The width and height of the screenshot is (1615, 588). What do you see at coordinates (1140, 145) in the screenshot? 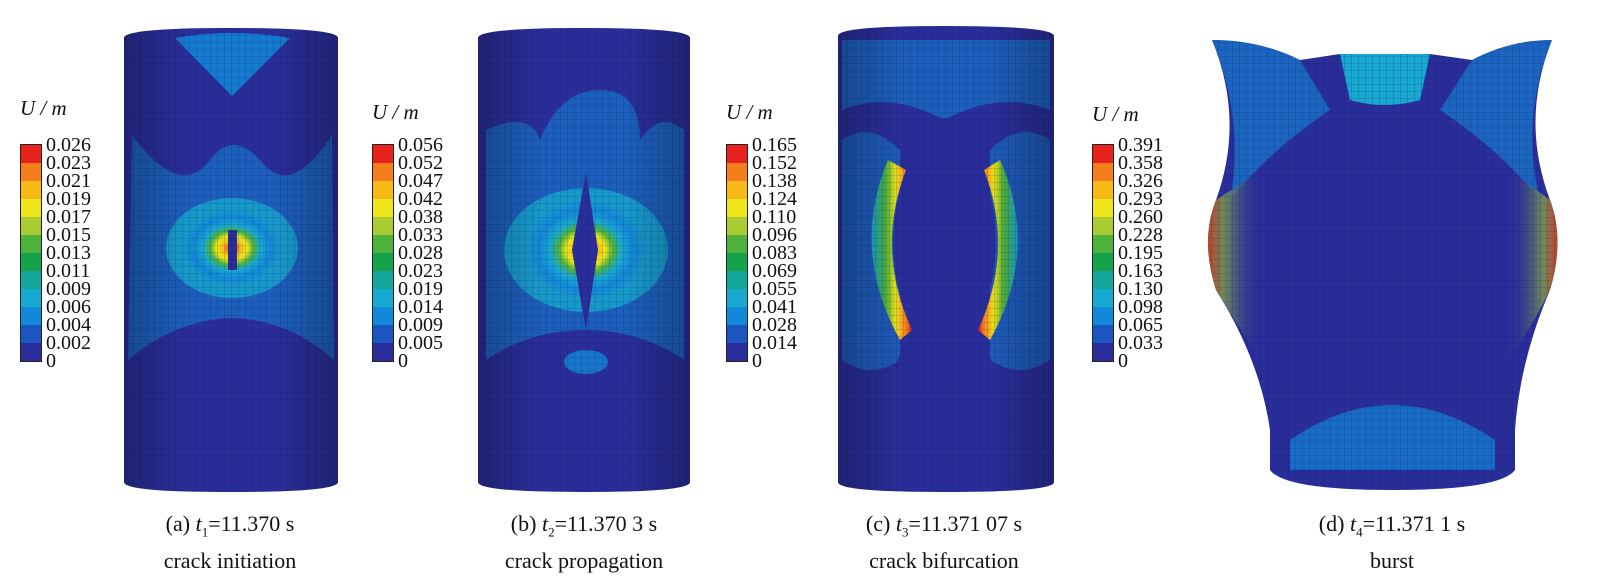
I see `legend-tick-label: 0.391` at bounding box center [1140, 145].